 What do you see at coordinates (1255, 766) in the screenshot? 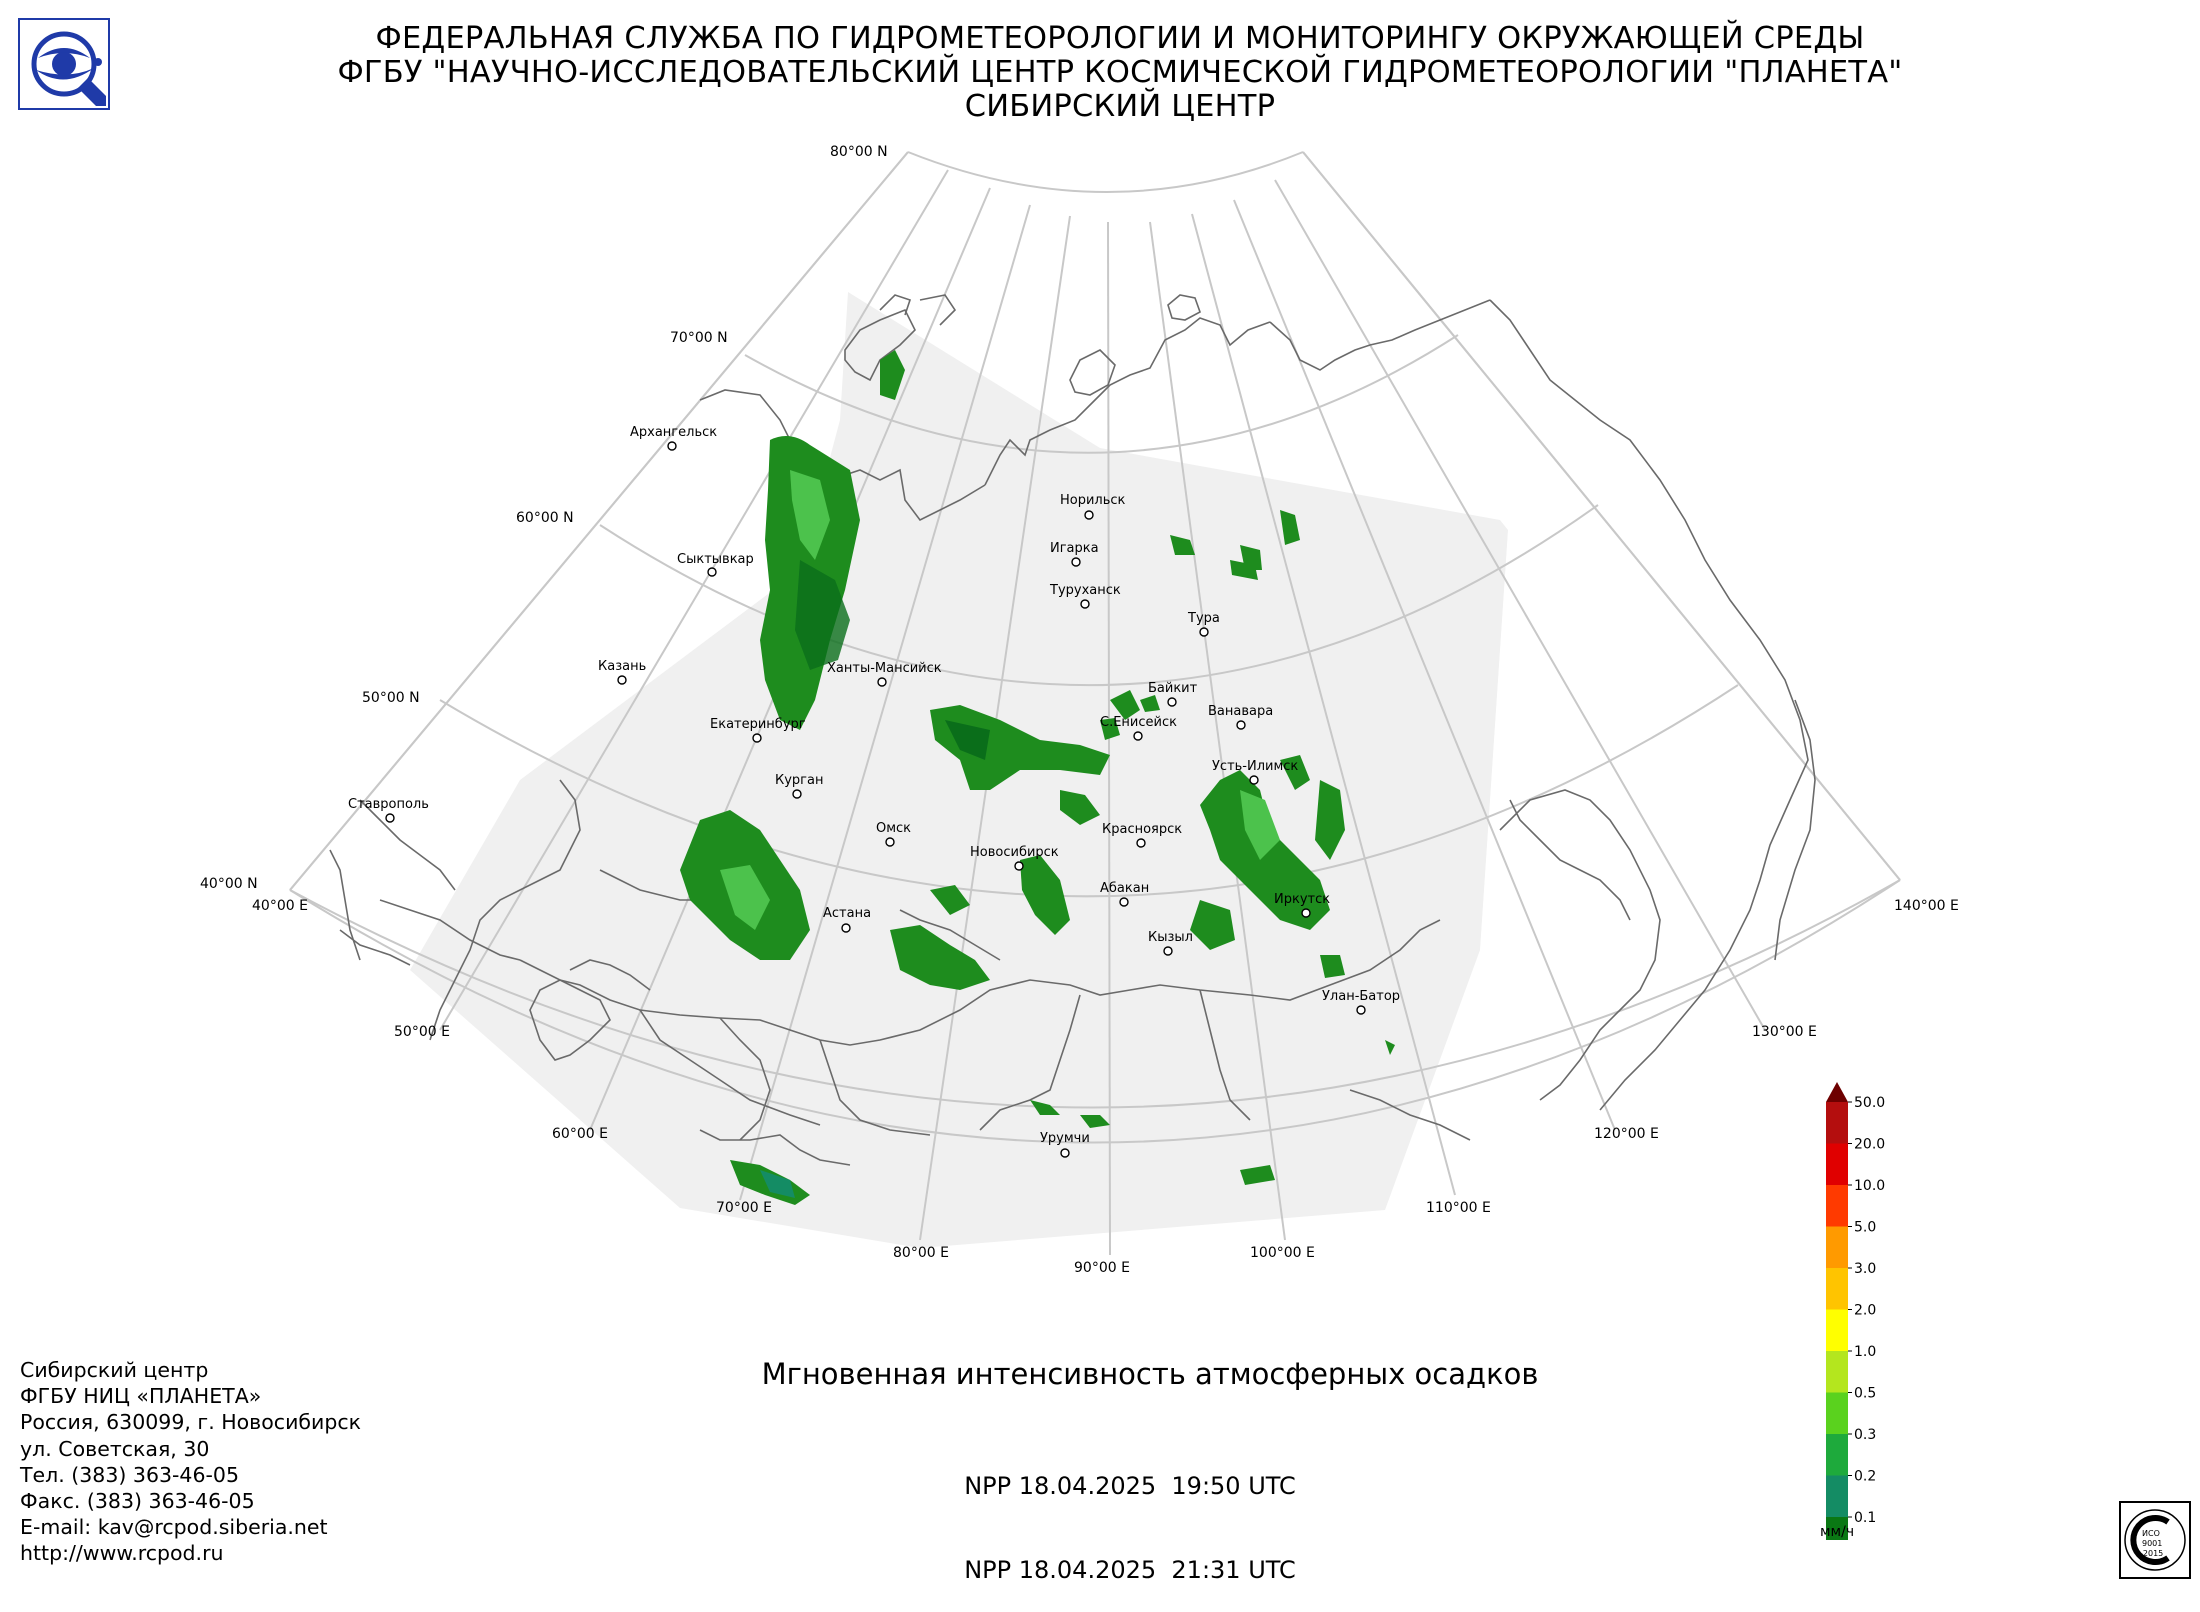
I see `city-ust-ilimsk: Усть-Илимск` at bounding box center [1255, 766].